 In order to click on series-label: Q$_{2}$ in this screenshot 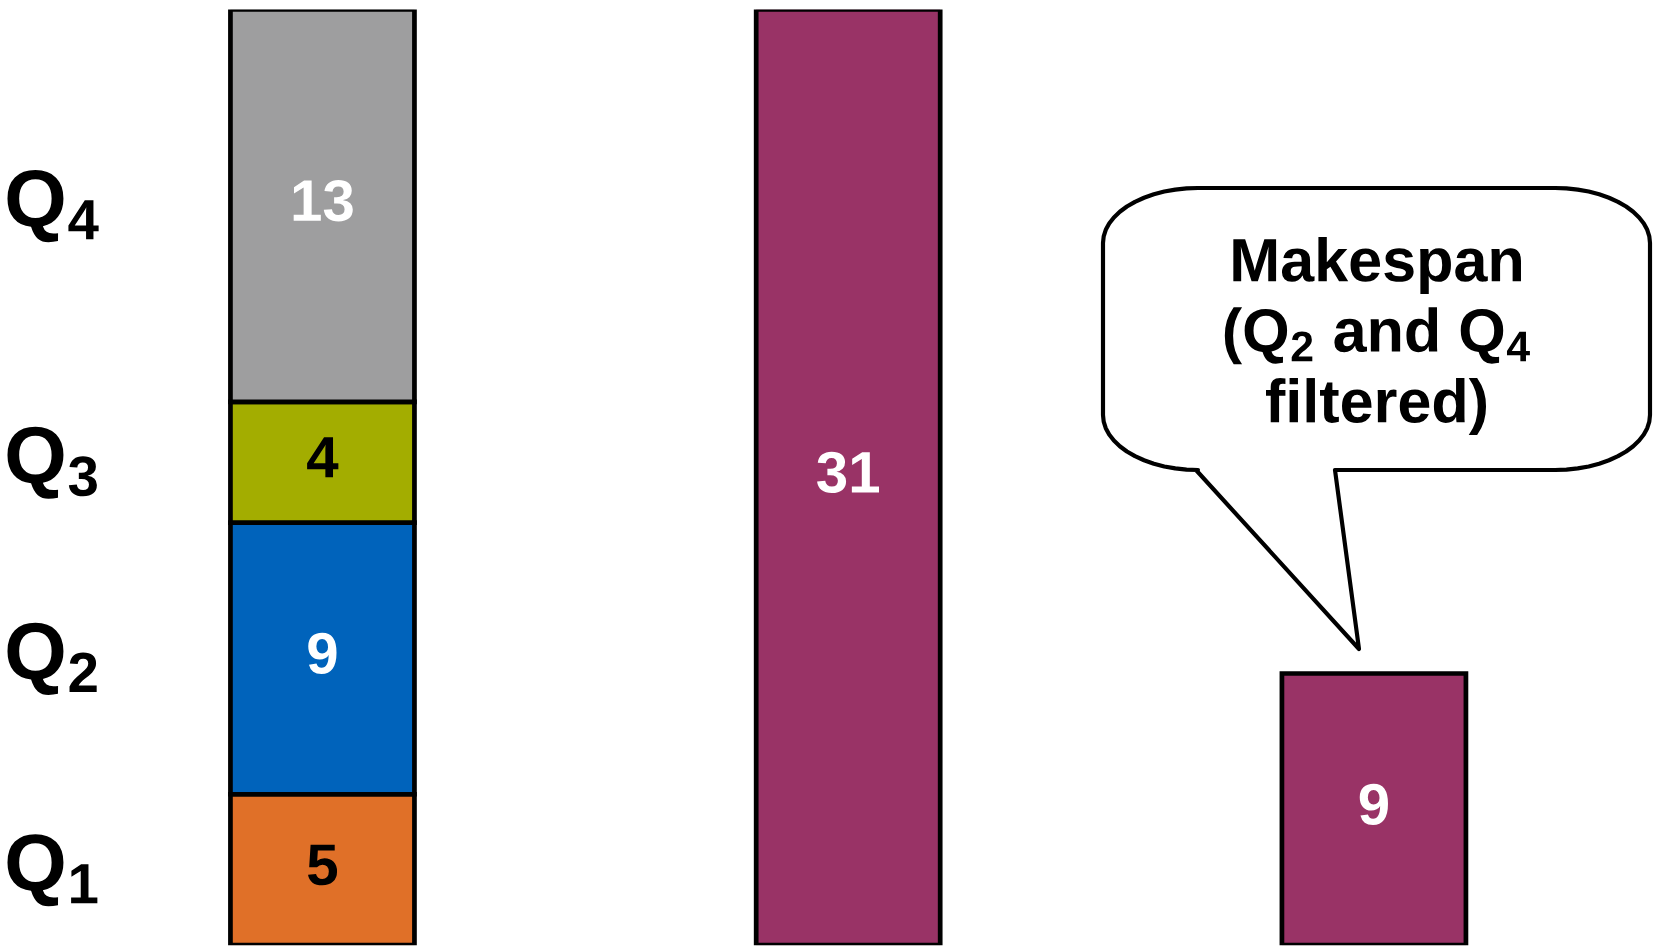, I will do `click(52, 658)`.